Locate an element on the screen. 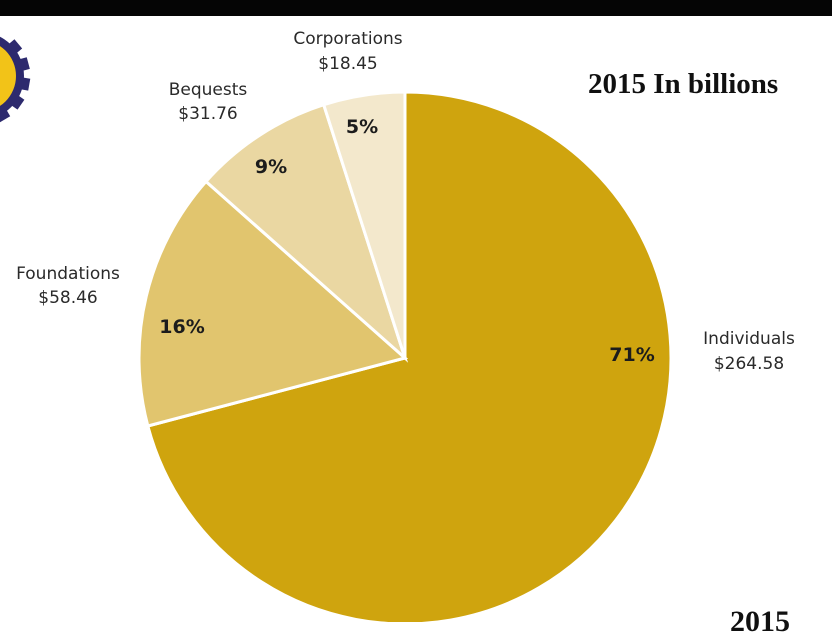 The image size is (832, 639). name-label-individuals: Individuals is located at coordinates (749, 339).